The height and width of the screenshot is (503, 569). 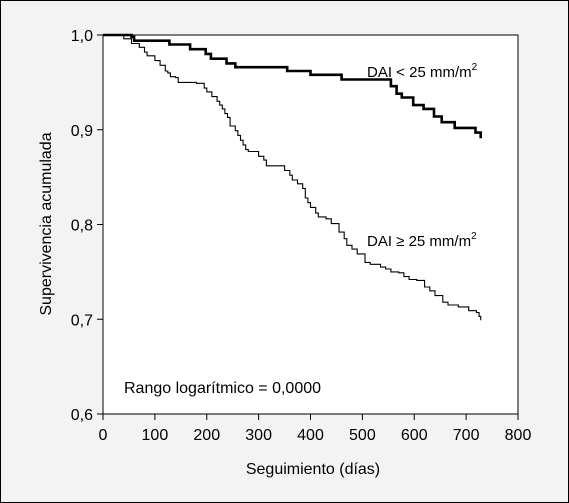 What do you see at coordinates (82, 131) in the screenshot?
I see `y-tick-label: 0,9` at bounding box center [82, 131].